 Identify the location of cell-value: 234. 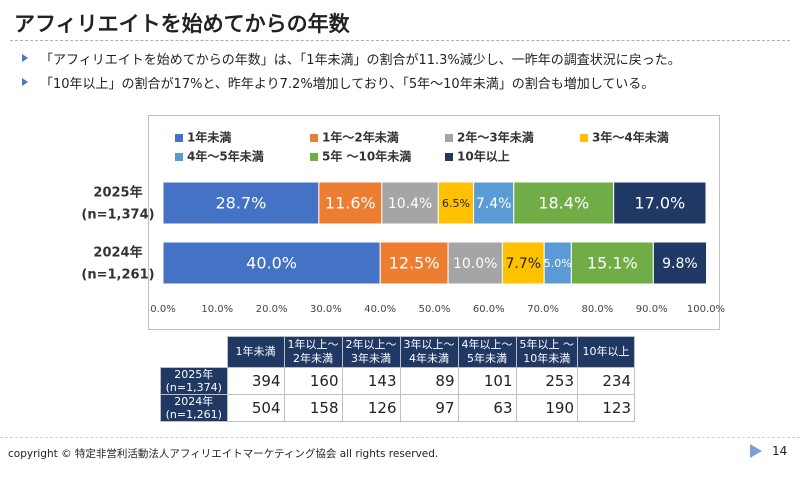
(616, 381).